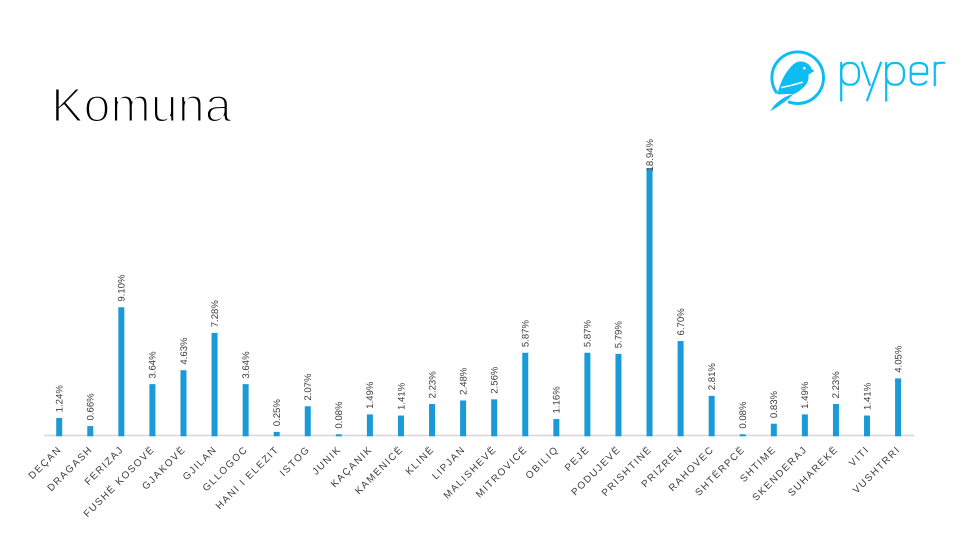 This screenshot has width=980, height=551. What do you see at coordinates (122, 288) in the screenshot?
I see `svg-text: 9.10%` at bounding box center [122, 288].